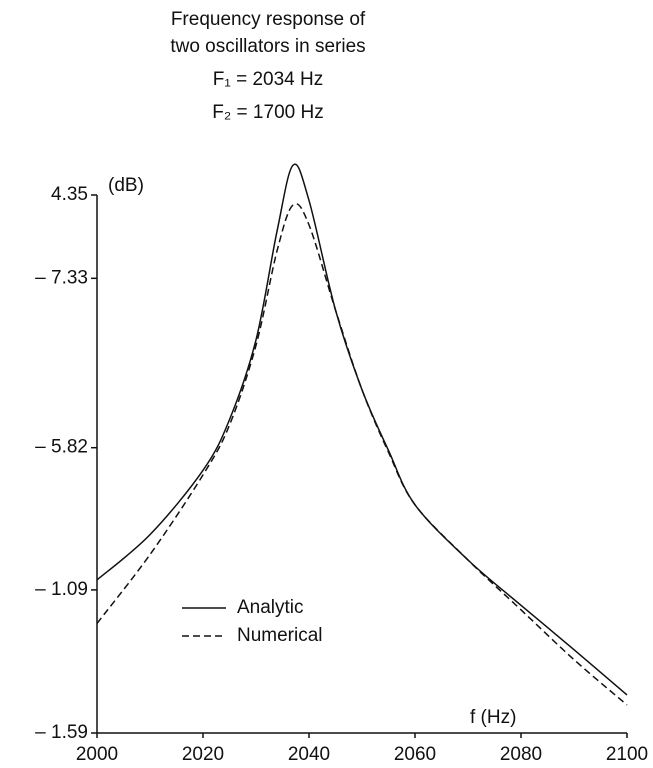  Describe the element at coordinates (61, 447) in the screenshot. I see `y-tick-label: – 5.82` at that location.